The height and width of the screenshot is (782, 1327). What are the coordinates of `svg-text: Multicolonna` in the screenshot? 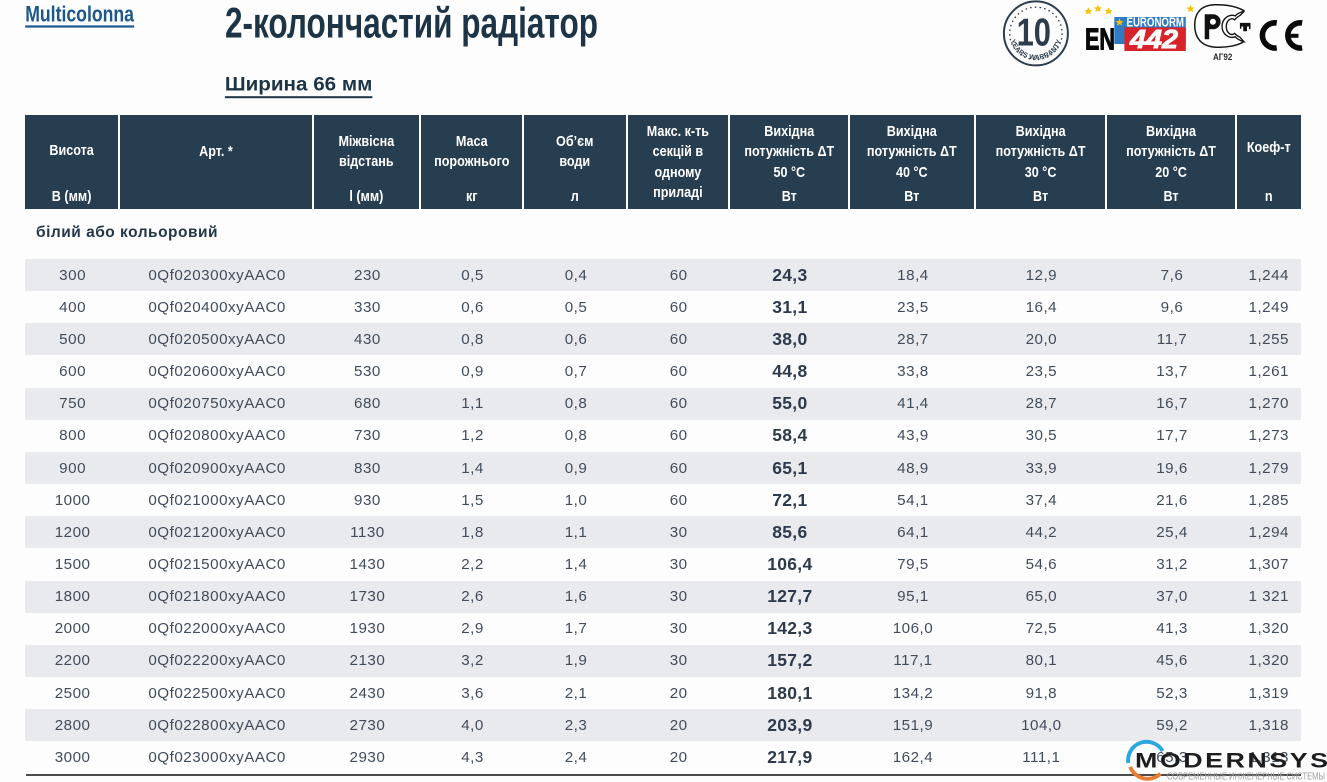 It's located at (79, 14).